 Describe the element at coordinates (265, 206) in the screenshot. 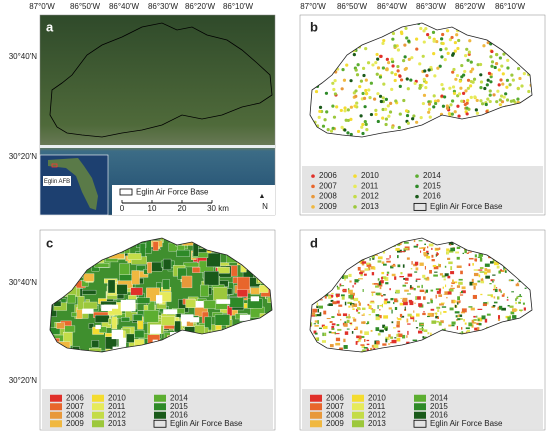

I see `north-label: N` at that location.